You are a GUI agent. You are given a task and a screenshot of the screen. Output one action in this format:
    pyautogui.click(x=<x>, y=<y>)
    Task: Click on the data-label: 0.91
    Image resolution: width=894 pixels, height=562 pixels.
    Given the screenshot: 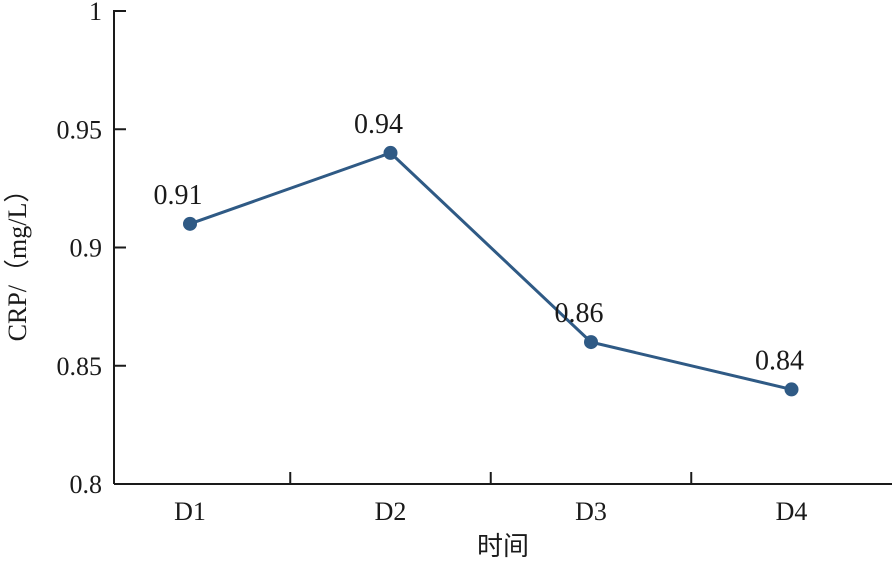 What is the action you would take?
    pyautogui.click(x=178, y=195)
    